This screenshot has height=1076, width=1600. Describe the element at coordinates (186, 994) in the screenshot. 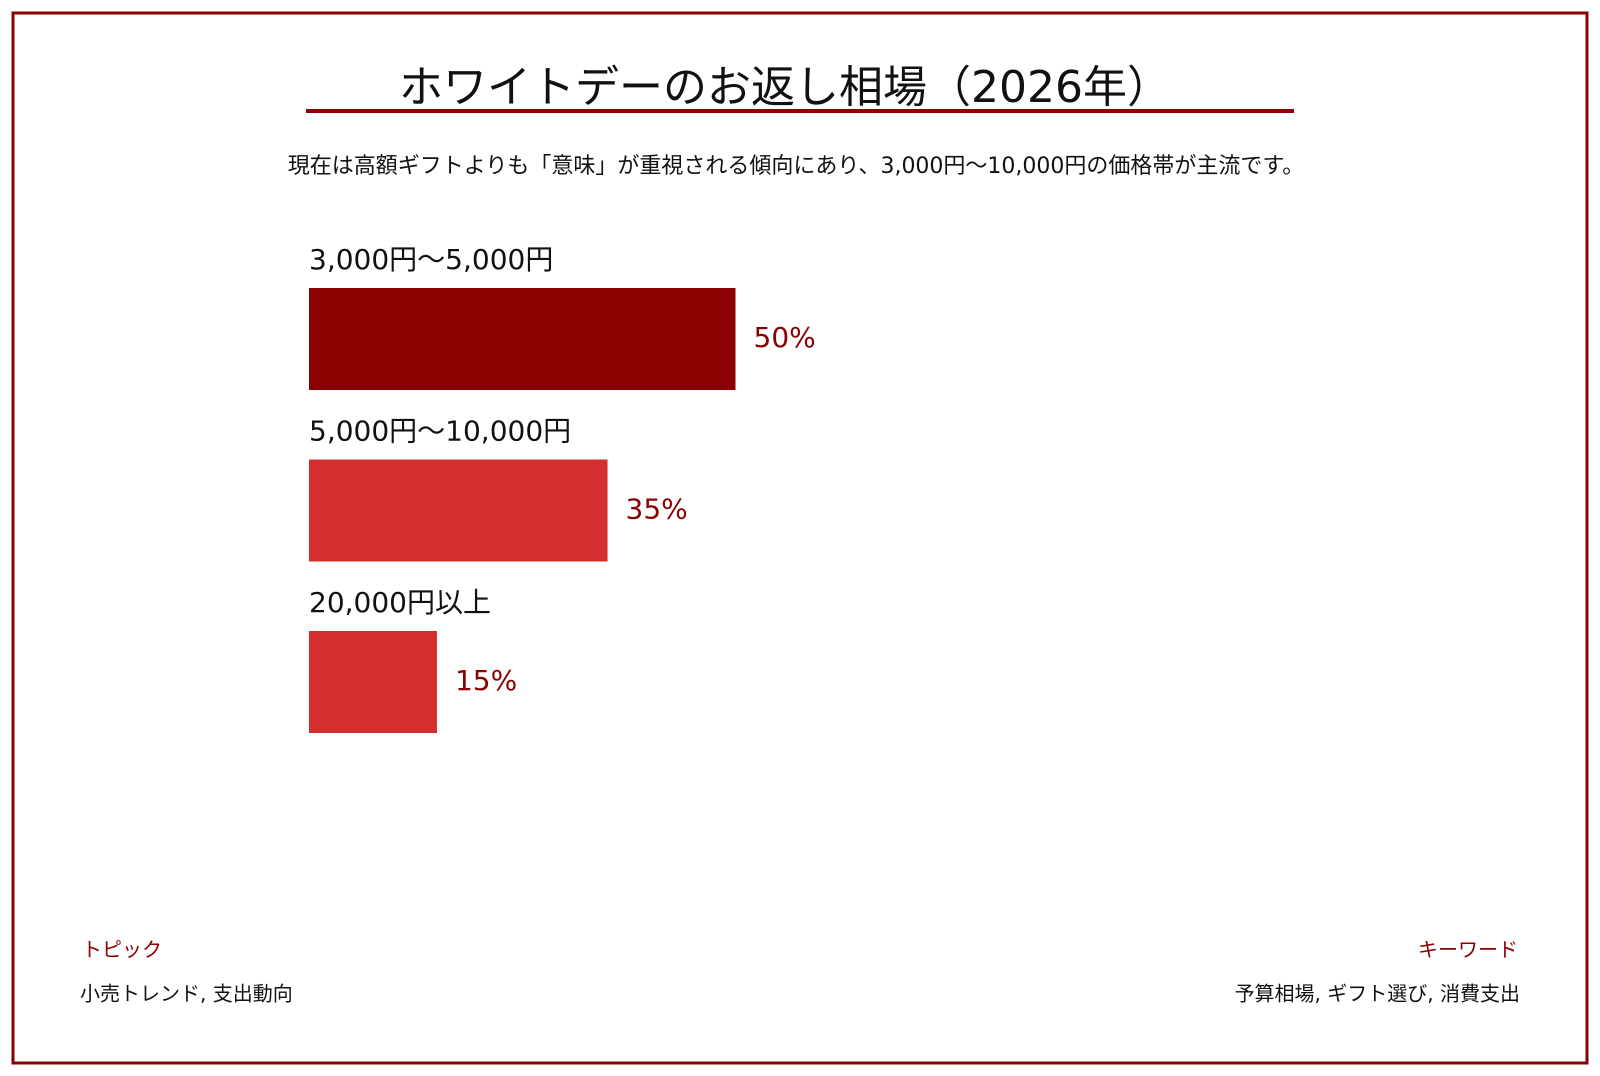

I see `topic: 小売トレンド, 支出動向` at that location.